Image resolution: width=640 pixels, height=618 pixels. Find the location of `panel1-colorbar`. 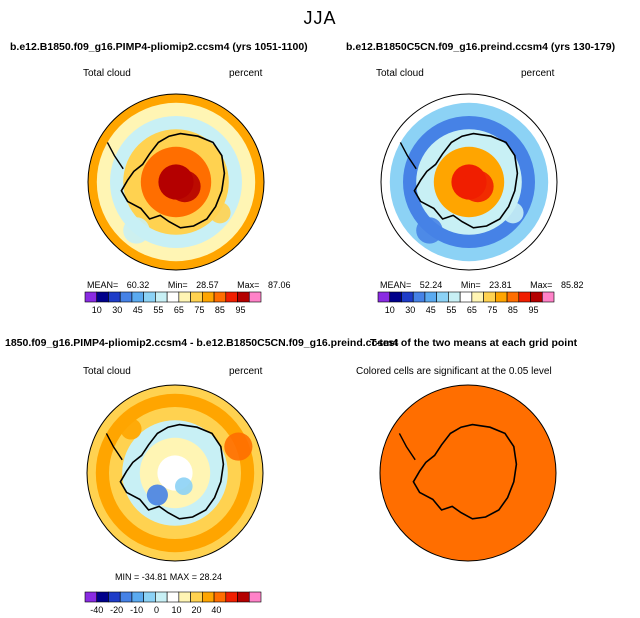

panel1-colorbar is located at coordinates (173, 297).